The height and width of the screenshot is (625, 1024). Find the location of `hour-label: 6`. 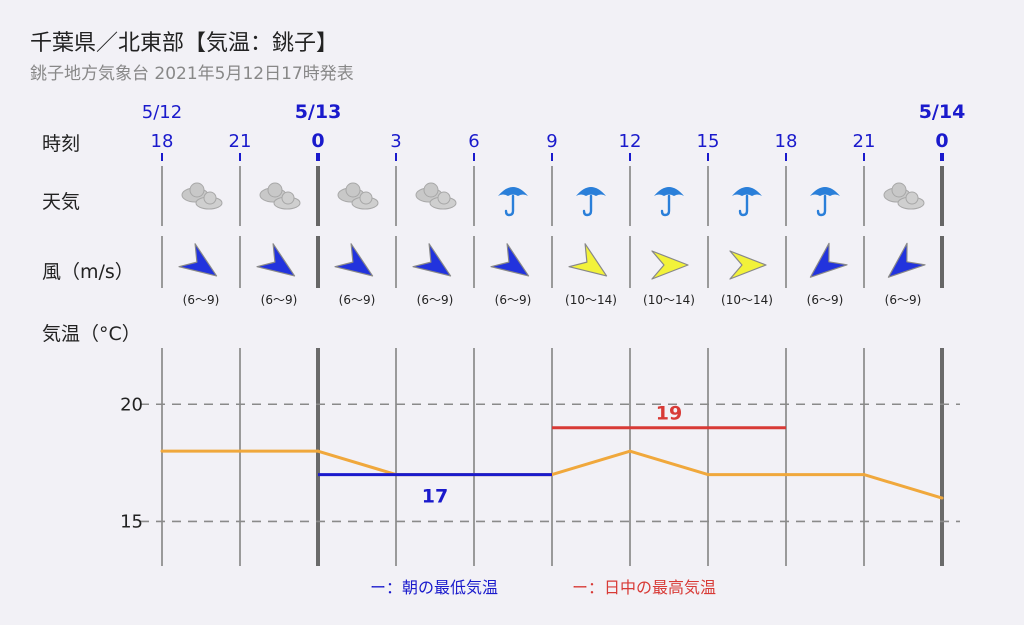

hour-label: 6 is located at coordinates (473, 141).